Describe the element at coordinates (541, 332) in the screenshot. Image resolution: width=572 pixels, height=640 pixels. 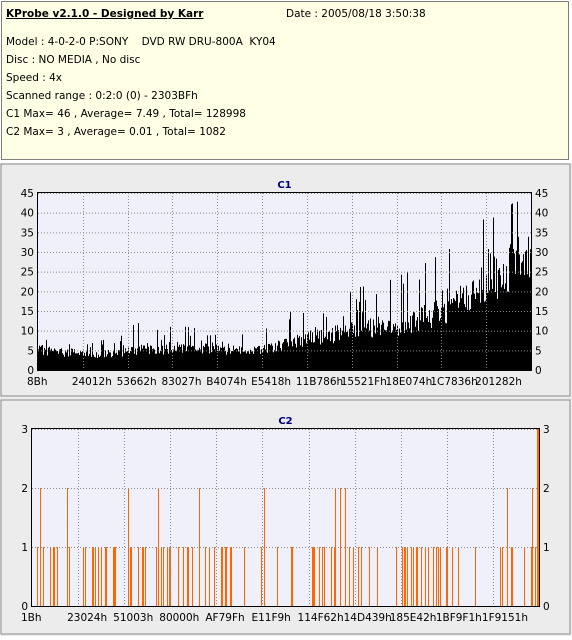
I see `y-tick-label-right: 10` at that location.